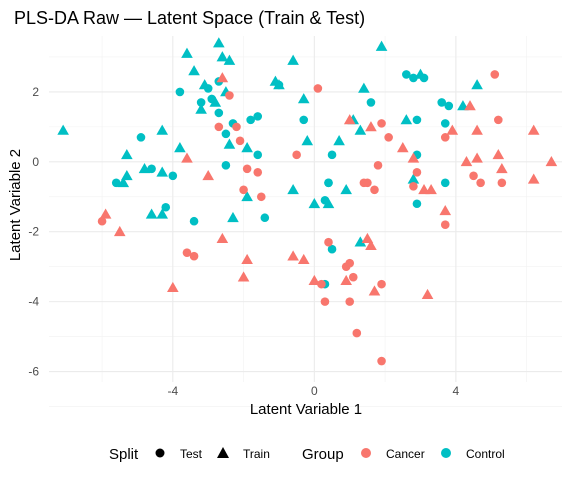 Image resolution: width=576 pixels, height=480 pixels. I want to click on x-tick-label: 0, so click(314, 391).